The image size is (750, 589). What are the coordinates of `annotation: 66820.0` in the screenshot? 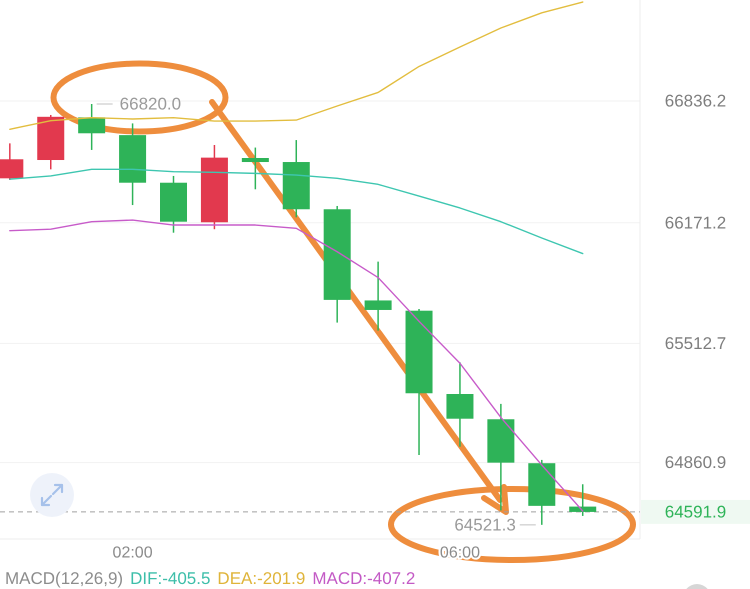 It's located at (151, 104).